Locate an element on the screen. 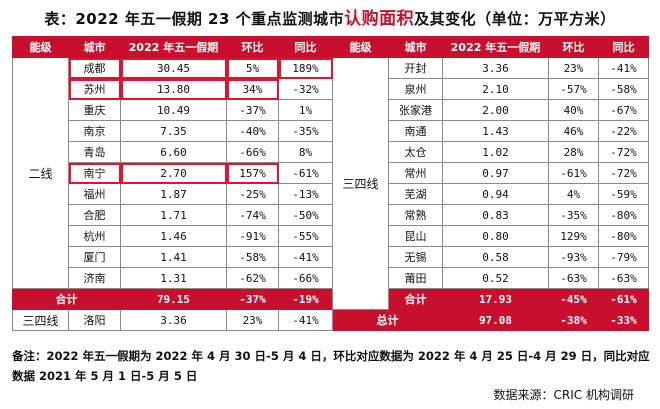 Image resolution: width=660 pixels, height=409 pixels. city-cell: 南通 is located at coordinates (415, 131).